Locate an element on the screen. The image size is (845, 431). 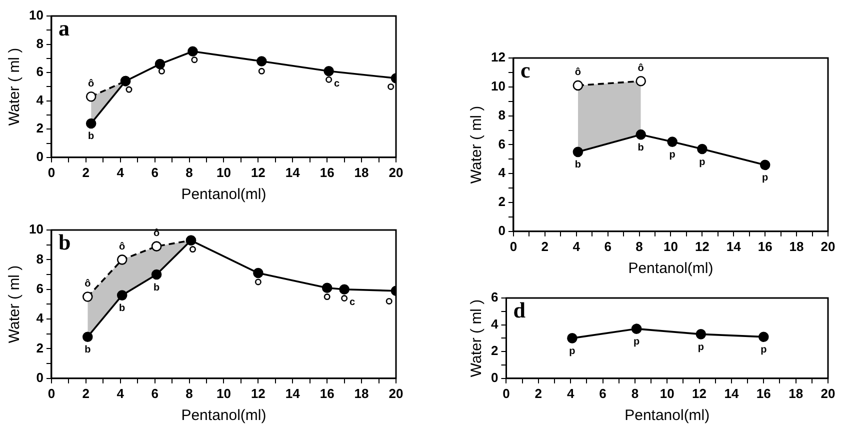
chart-title: d is located at coordinates (519, 310).